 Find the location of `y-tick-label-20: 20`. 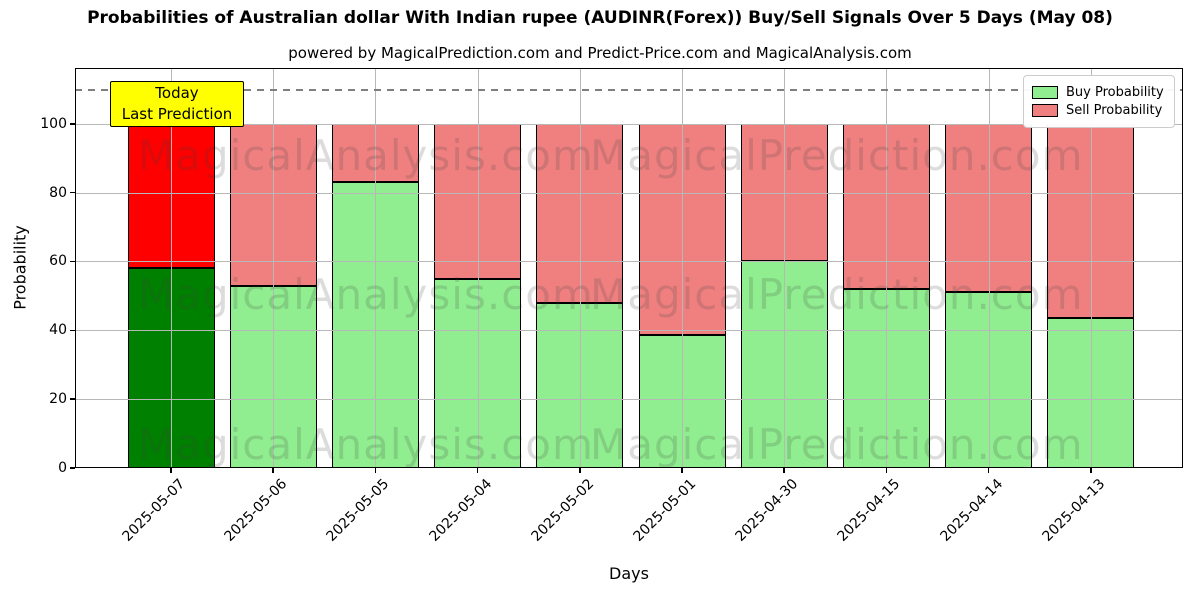

y-tick-label-20: 20 is located at coordinates (58, 399).